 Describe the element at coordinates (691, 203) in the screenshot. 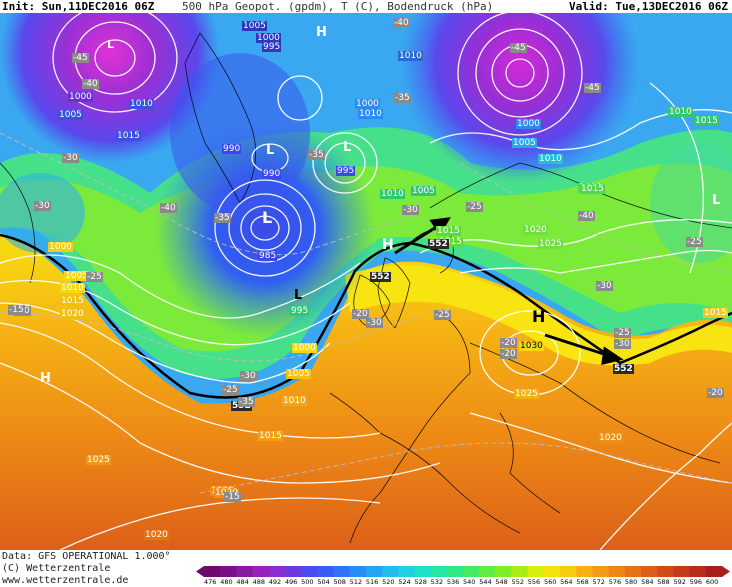

I see `low-east` at that location.